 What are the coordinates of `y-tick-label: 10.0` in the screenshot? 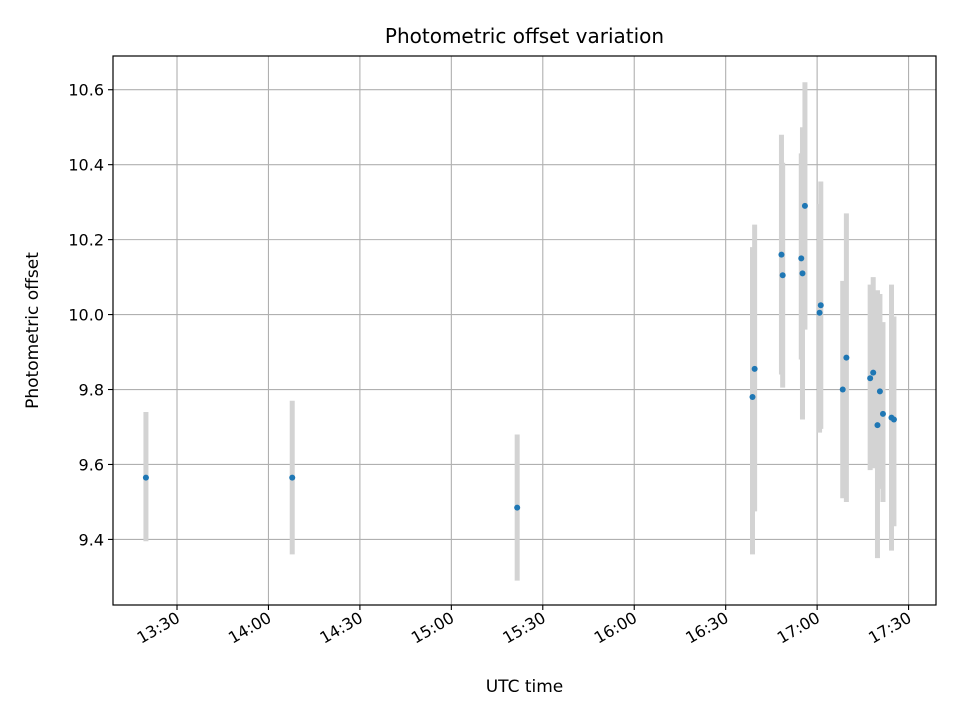 It's located at (86, 315).